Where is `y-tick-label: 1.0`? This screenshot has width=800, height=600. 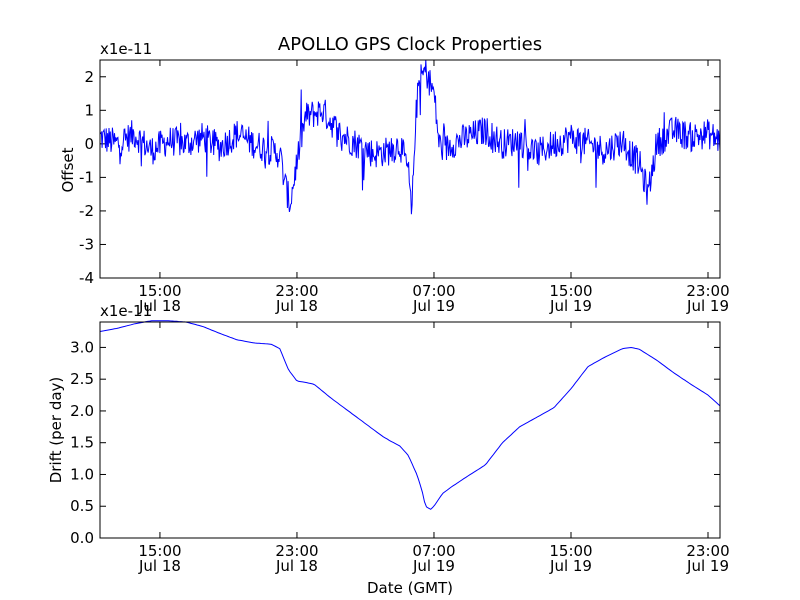 y-tick-label: 1.0 is located at coordinates (82, 474).